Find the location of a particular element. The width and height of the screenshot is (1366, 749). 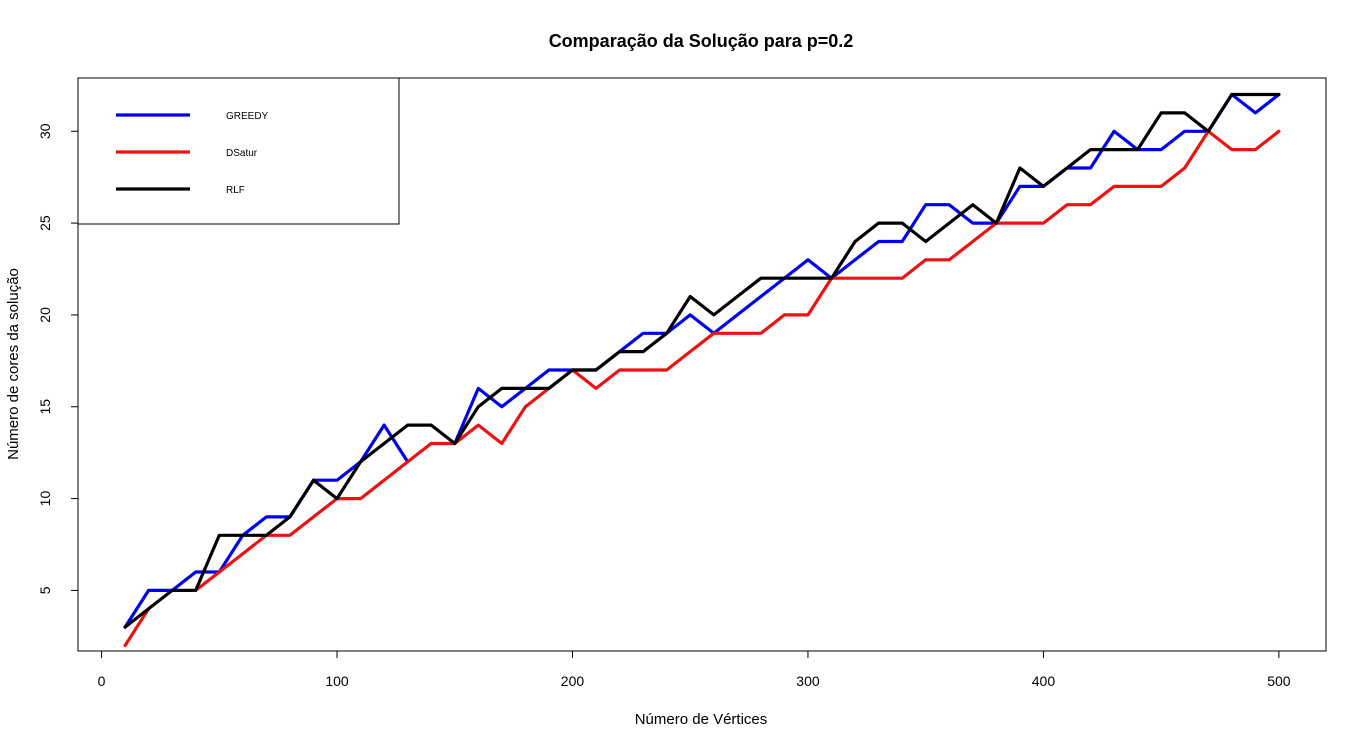

series-line-greedy is located at coordinates (266, 526).